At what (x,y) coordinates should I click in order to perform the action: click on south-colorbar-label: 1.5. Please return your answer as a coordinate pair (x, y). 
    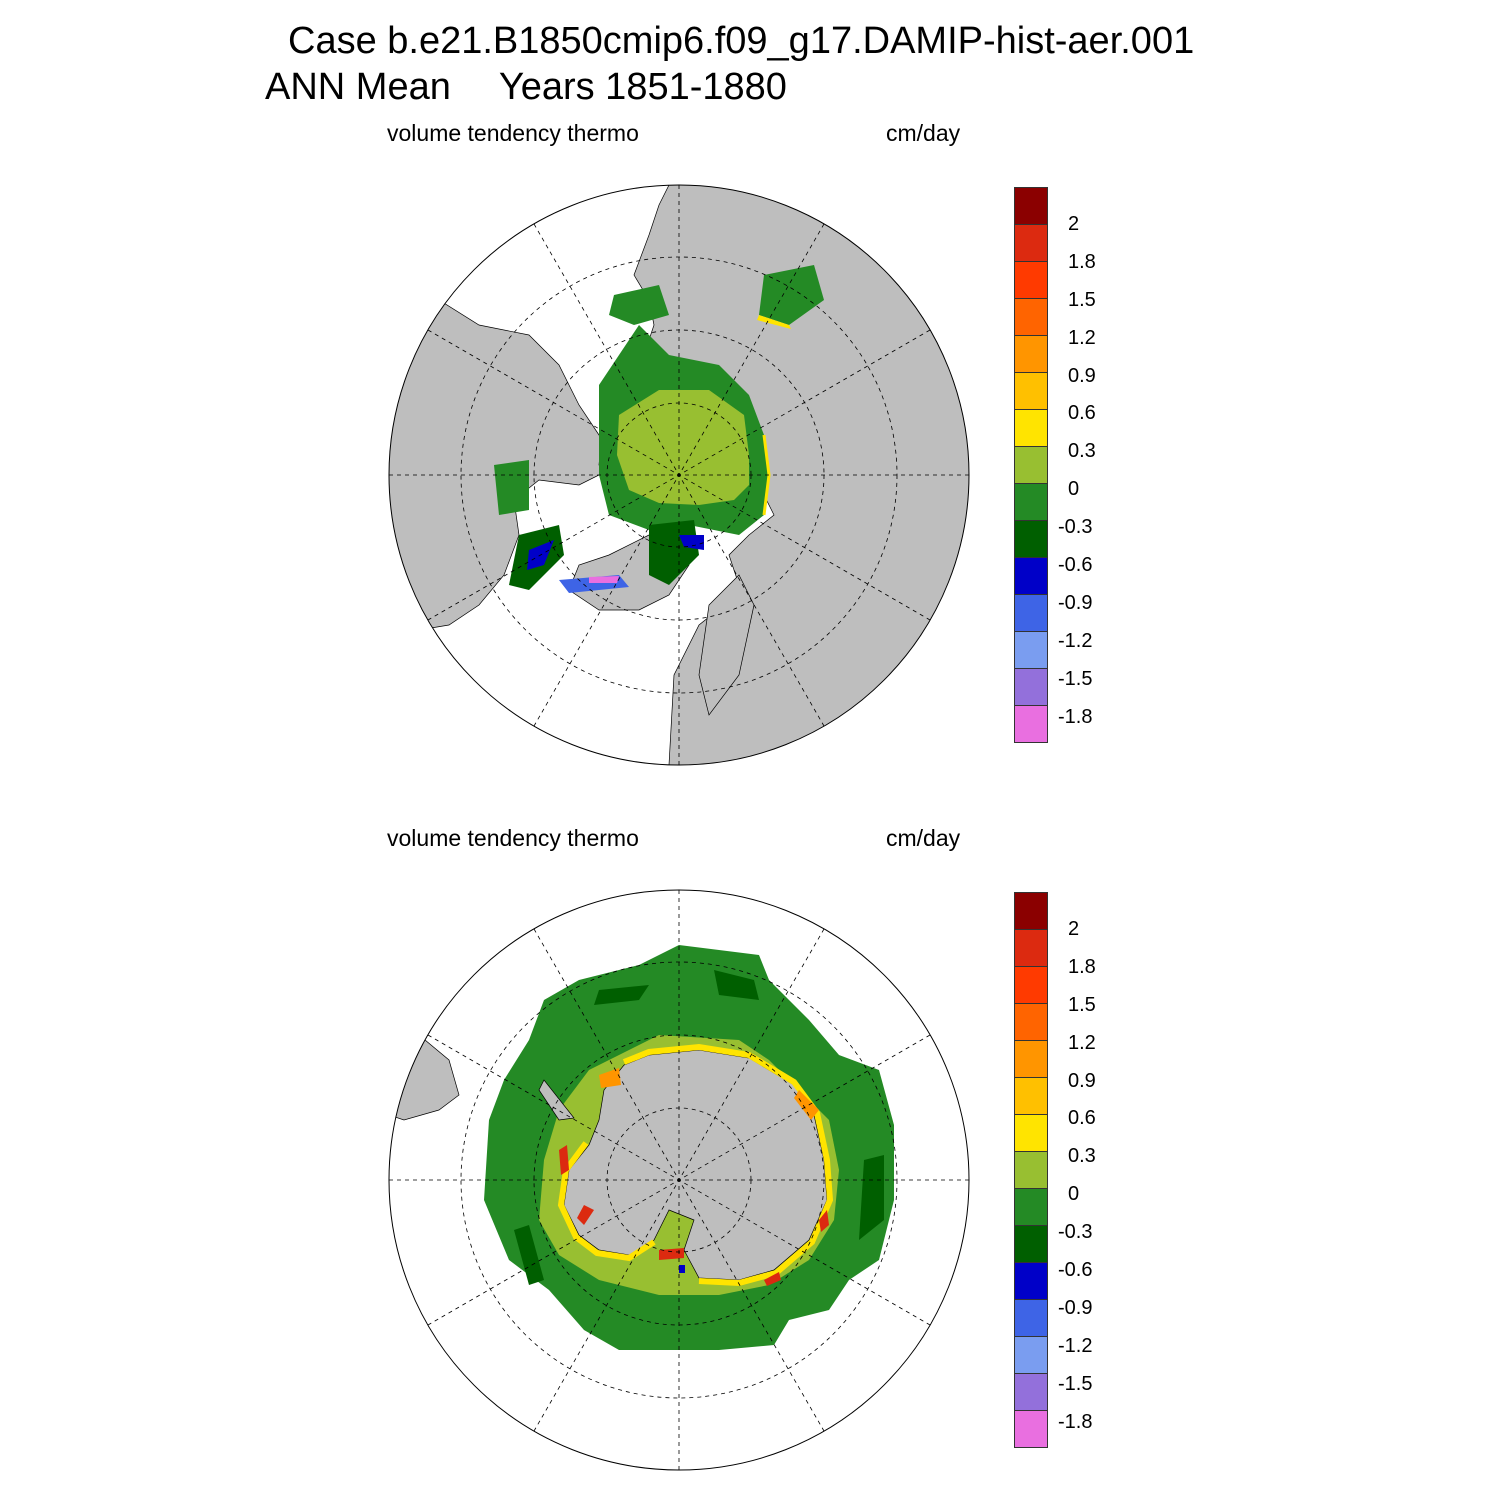
    Looking at the image, I should click on (1082, 1004).